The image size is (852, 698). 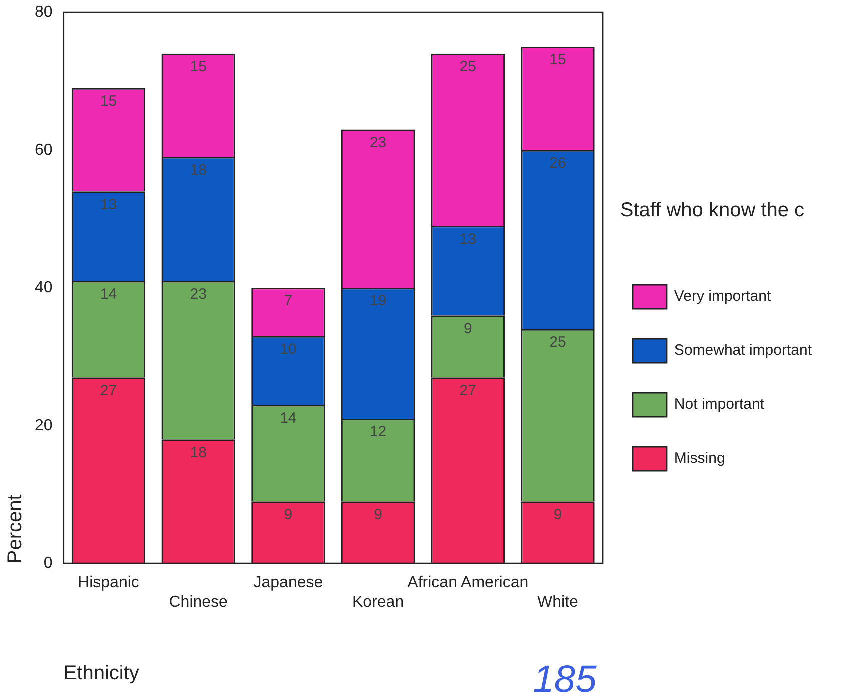 What do you see at coordinates (44, 425) in the screenshot?
I see `y-tick-label: 20` at bounding box center [44, 425].